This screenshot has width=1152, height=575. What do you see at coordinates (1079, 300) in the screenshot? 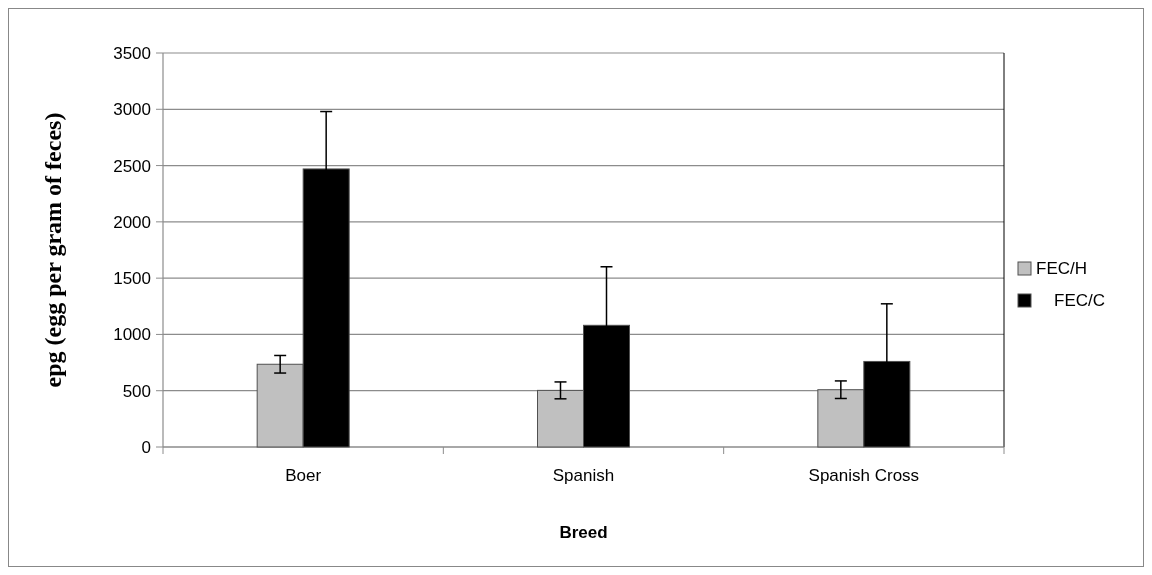
I see `legend-label: FEC/C` at bounding box center [1079, 300].